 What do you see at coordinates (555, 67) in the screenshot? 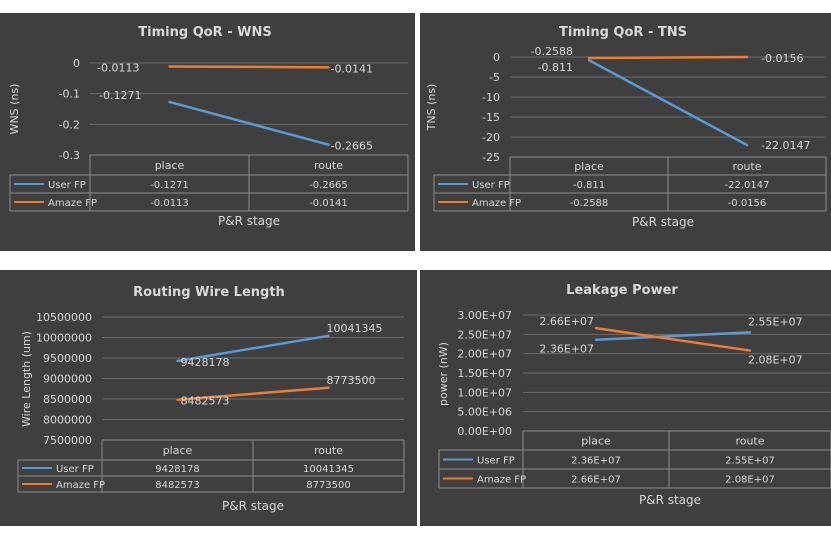
I see `data-label: -0.811` at bounding box center [555, 67].